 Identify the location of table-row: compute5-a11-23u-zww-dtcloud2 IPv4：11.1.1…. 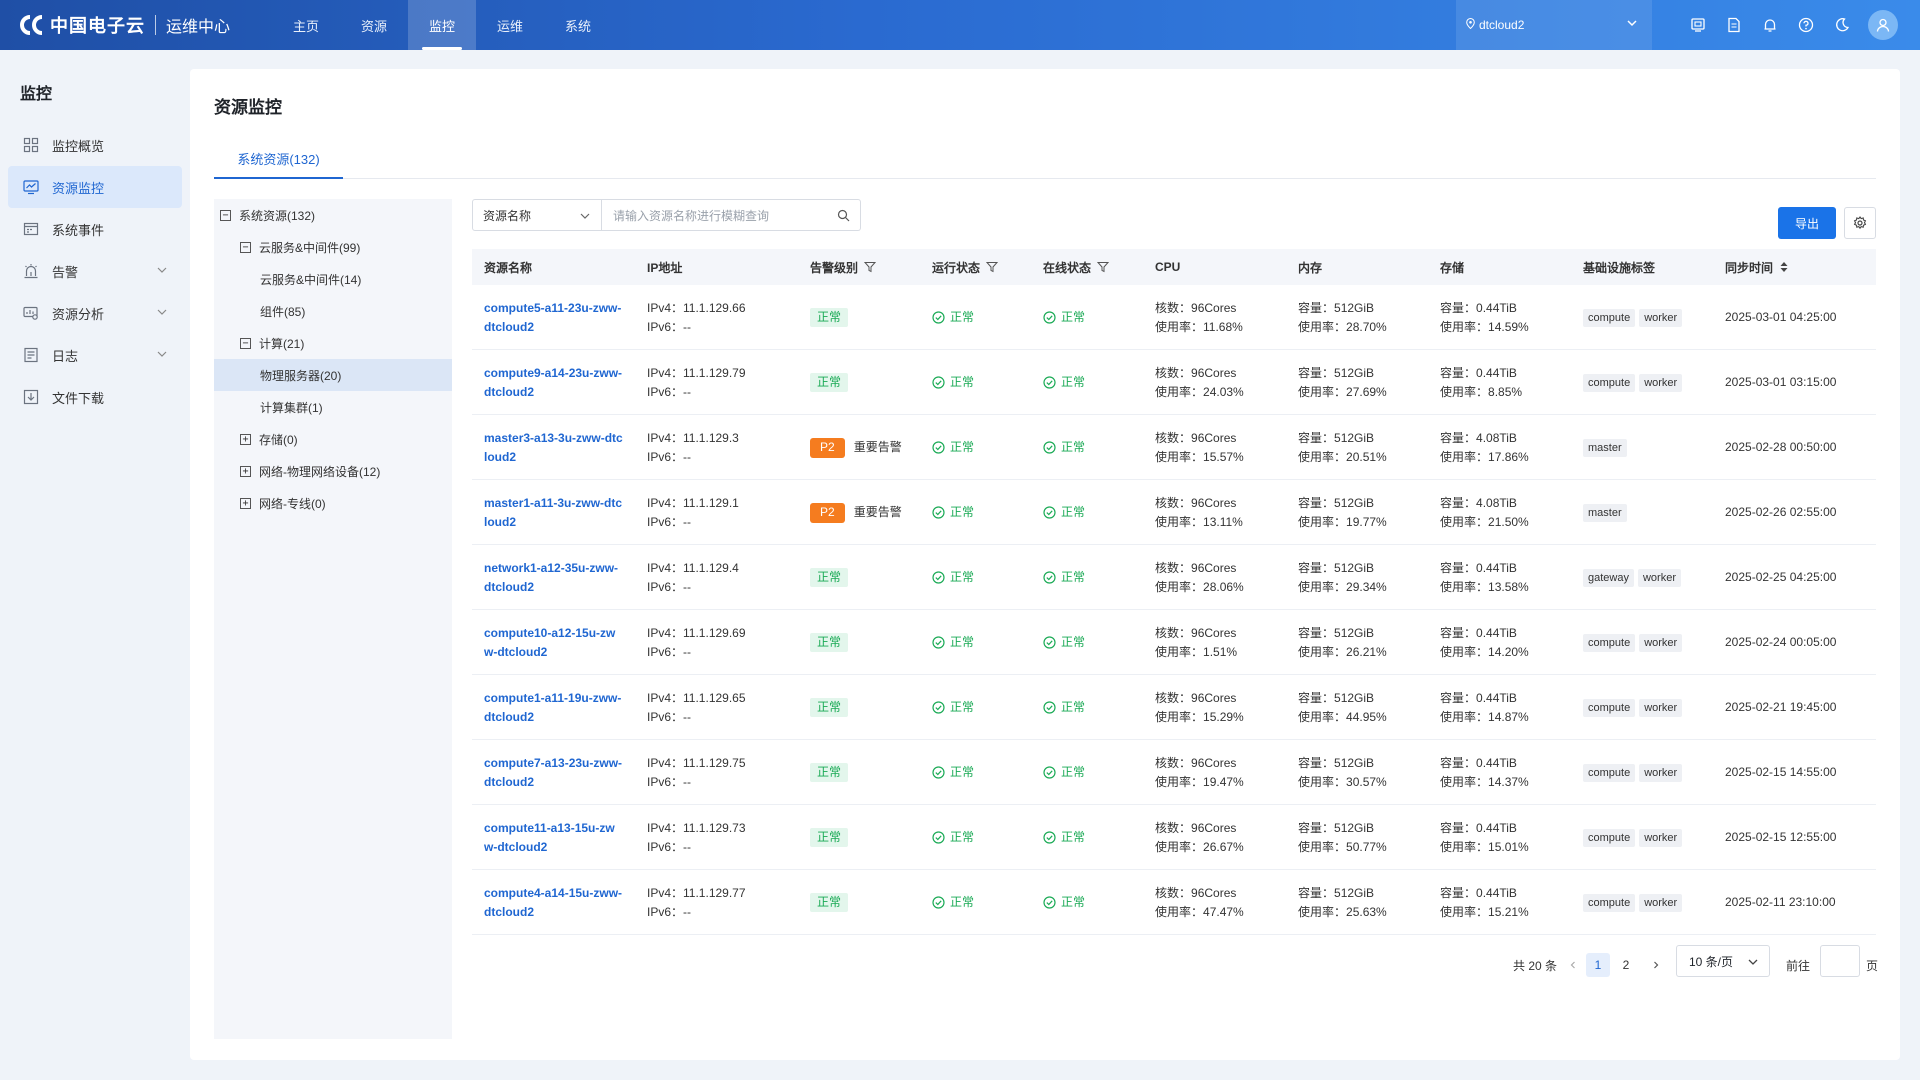
(1174, 317).